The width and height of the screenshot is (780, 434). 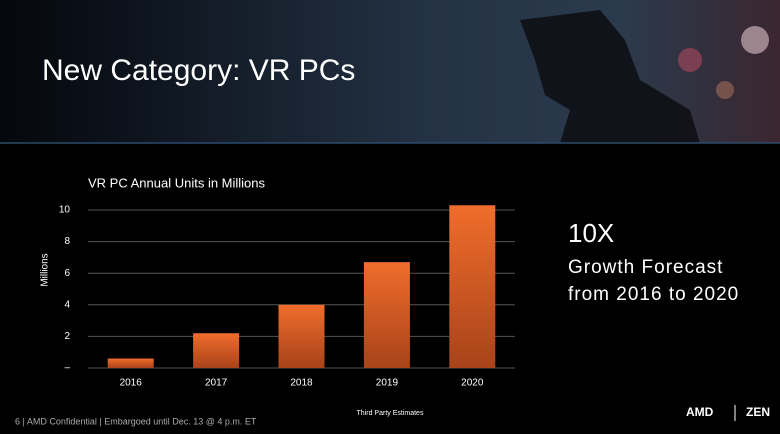 What do you see at coordinates (67, 368) in the screenshot?
I see `y-tick-label: –` at bounding box center [67, 368].